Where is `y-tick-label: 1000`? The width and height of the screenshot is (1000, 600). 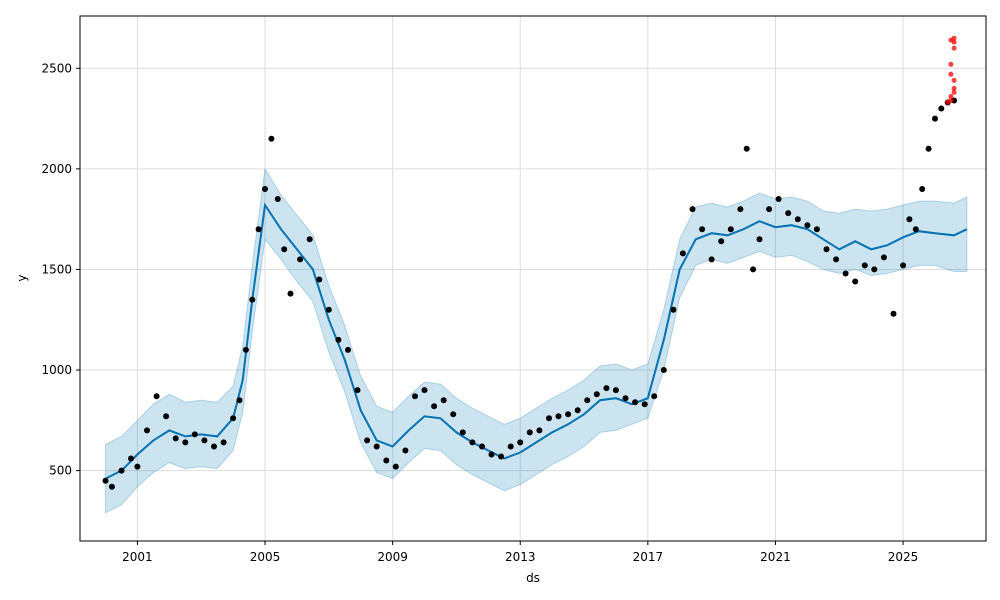 y-tick-label: 1000 is located at coordinates (56, 370).